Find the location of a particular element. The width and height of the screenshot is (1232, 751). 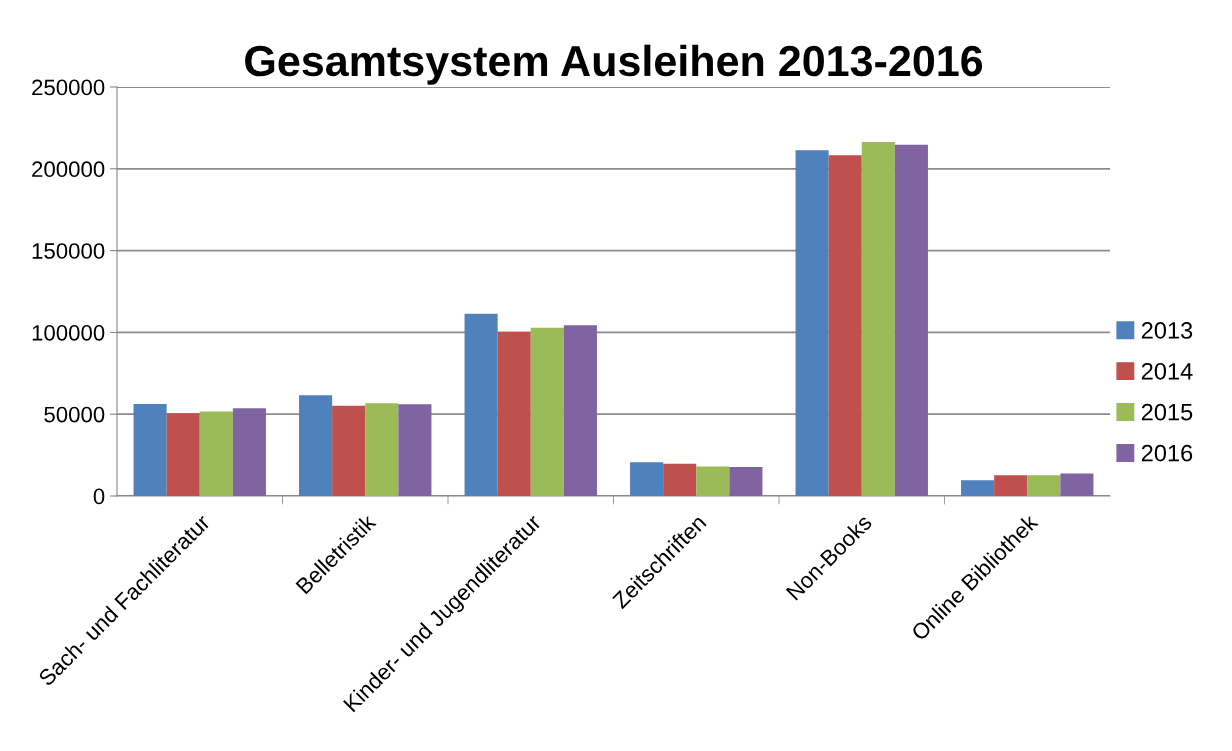

chart-title: Gesamtsystem Ausleihen 2013-2016 is located at coordinates (614, 64).